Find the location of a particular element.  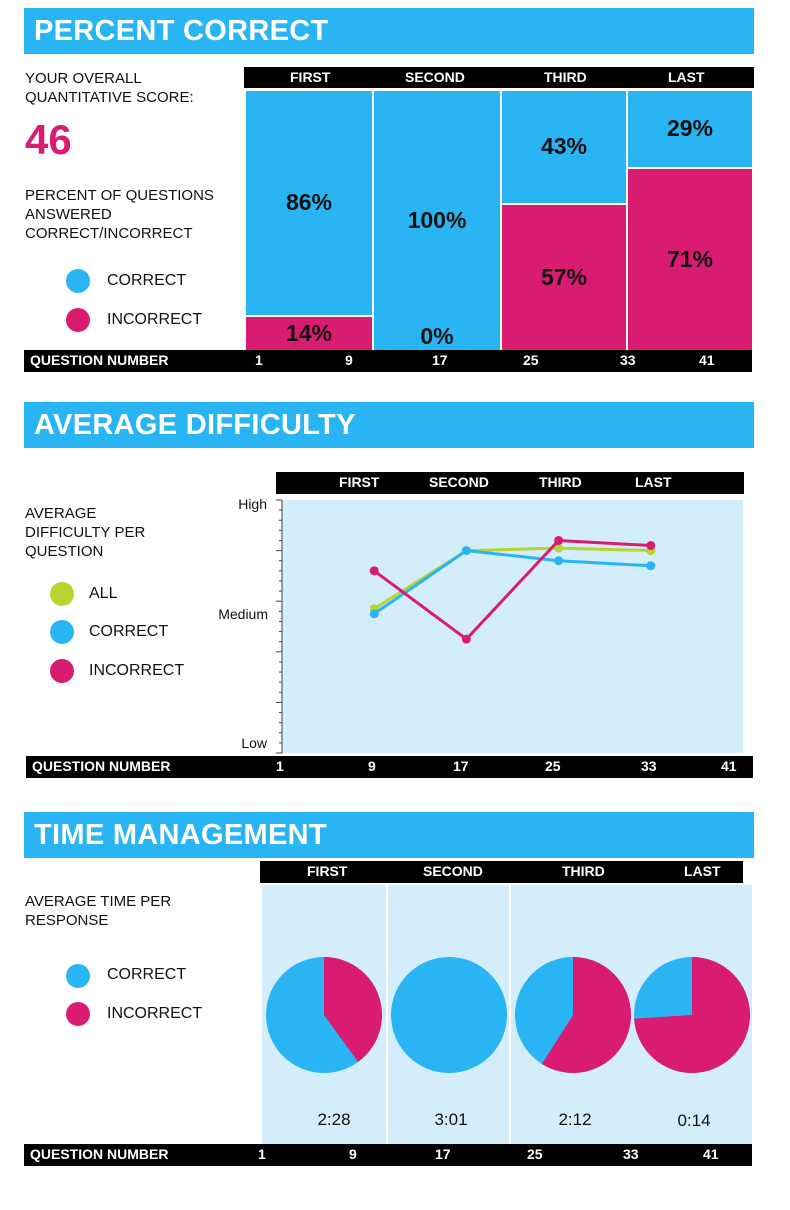

percent-quarter-first: FIRST is located at coordinates (310, 77).